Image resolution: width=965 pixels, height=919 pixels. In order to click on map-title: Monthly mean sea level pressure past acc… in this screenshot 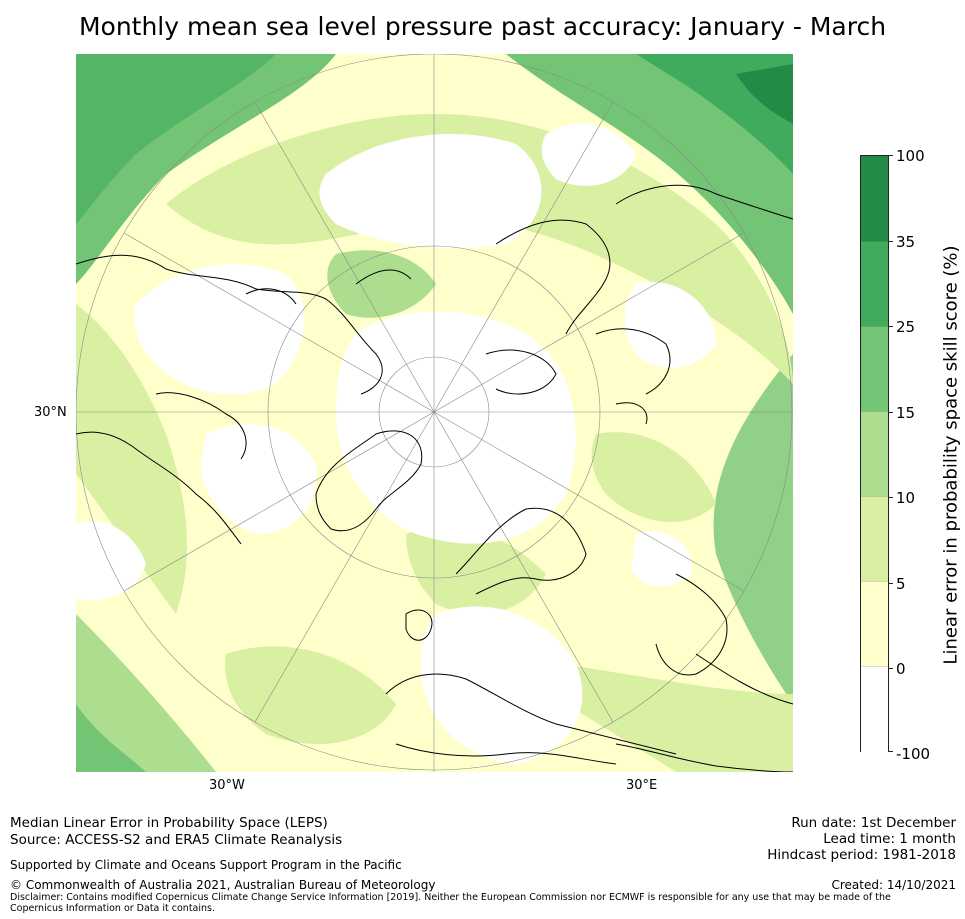, I will do `click(482, 26)`.